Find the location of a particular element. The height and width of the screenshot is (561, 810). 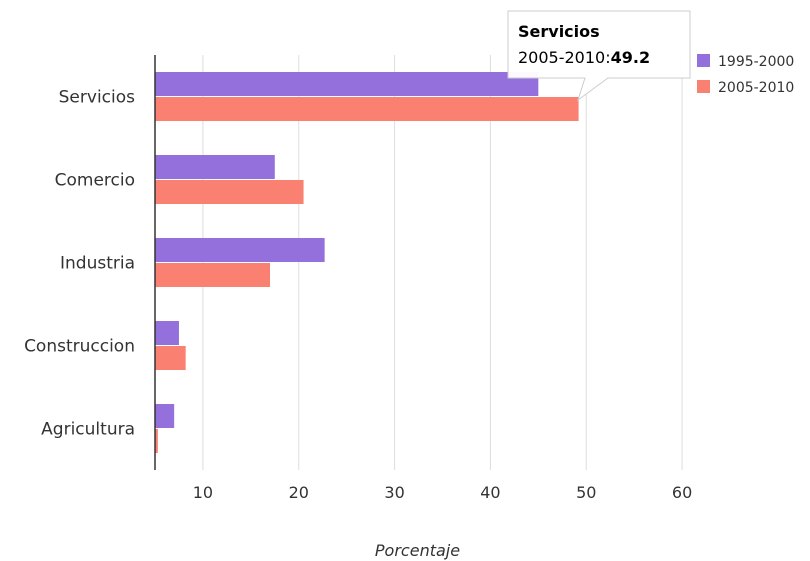

x-tick-label: 20 is located at coordinates (299, 492).